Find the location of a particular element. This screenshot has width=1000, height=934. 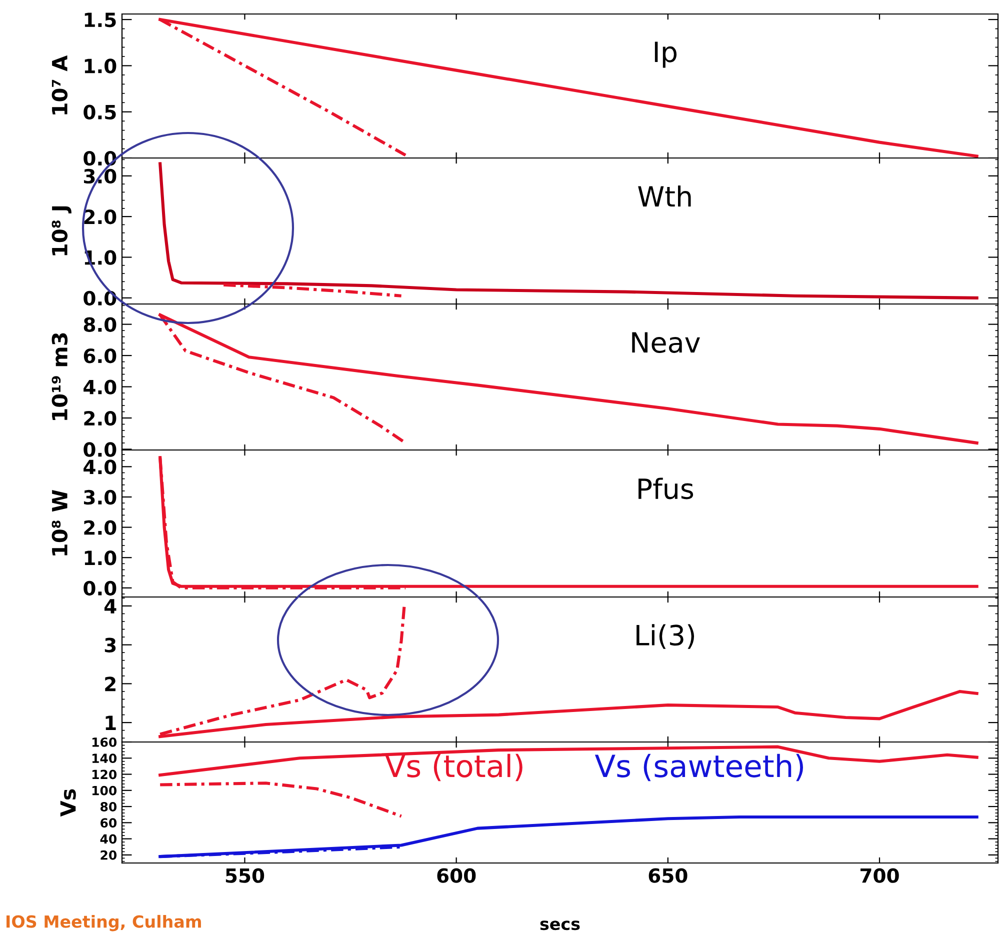

y-tick-label: 4 is located at coordinates (110, 606).